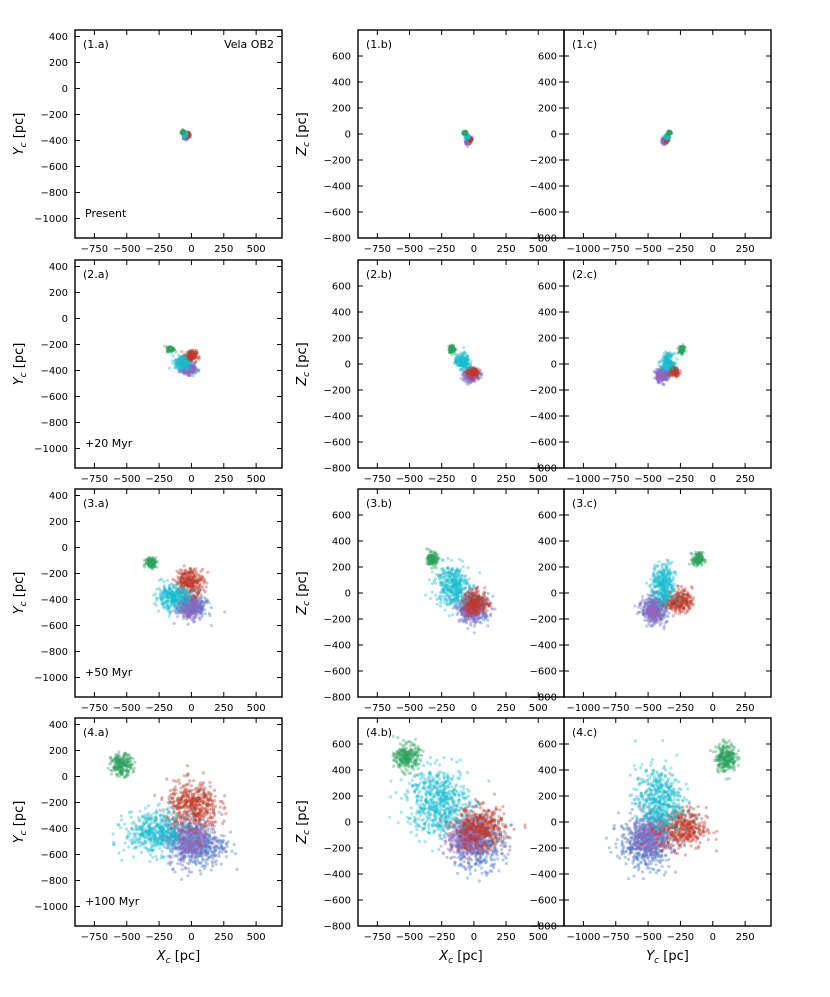  I want to click on series-cyan, so click(462, 358).